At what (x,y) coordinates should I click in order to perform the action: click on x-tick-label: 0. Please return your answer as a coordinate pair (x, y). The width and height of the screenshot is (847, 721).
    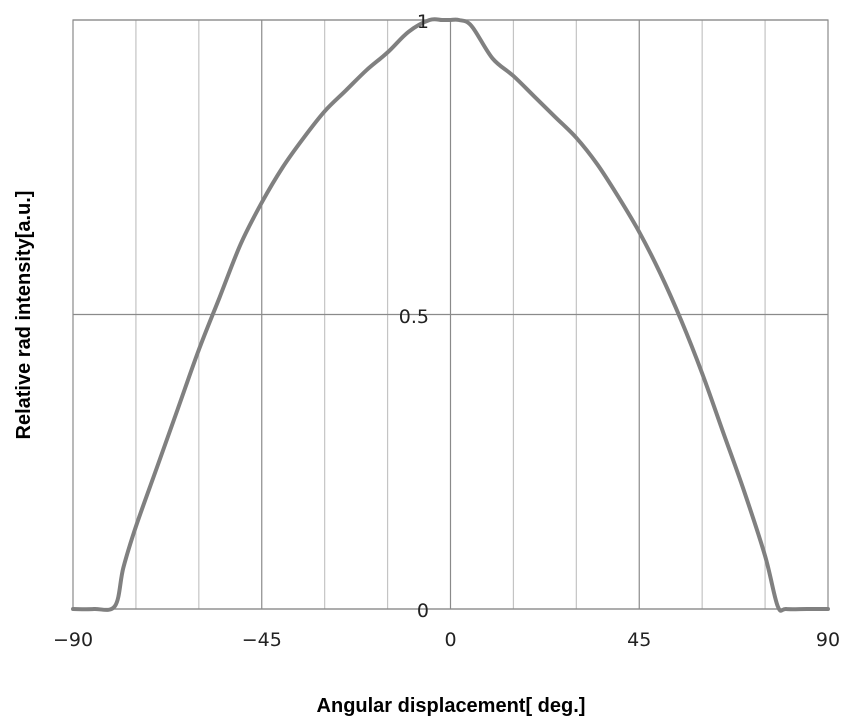
    Looking at the image, I should click on (450, 640).